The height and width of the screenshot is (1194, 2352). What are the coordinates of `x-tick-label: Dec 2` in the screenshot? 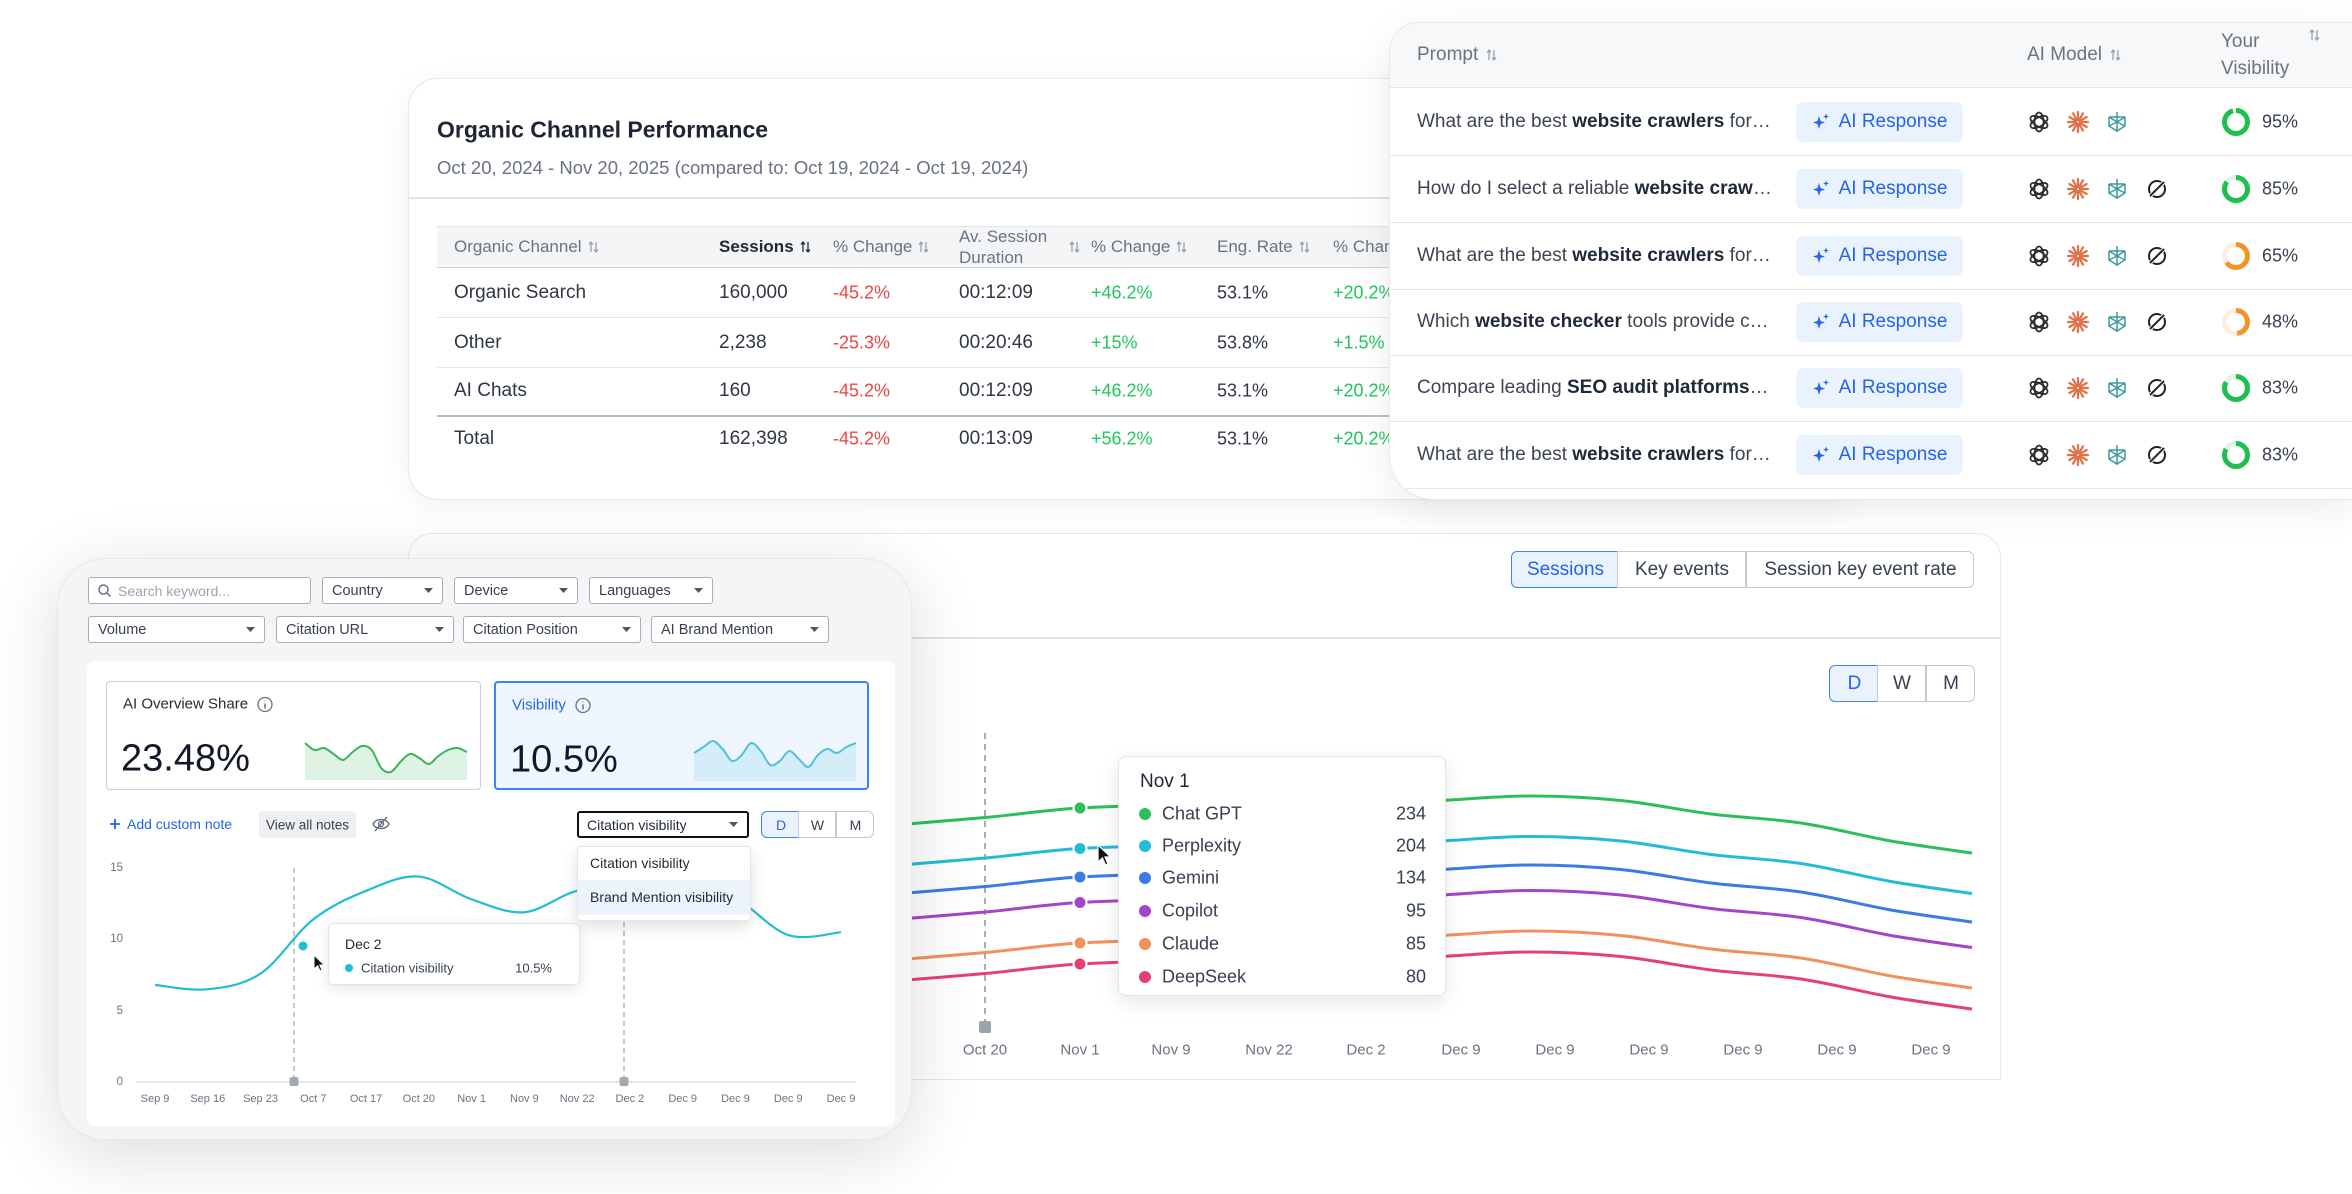 It's located at (630, 1099).